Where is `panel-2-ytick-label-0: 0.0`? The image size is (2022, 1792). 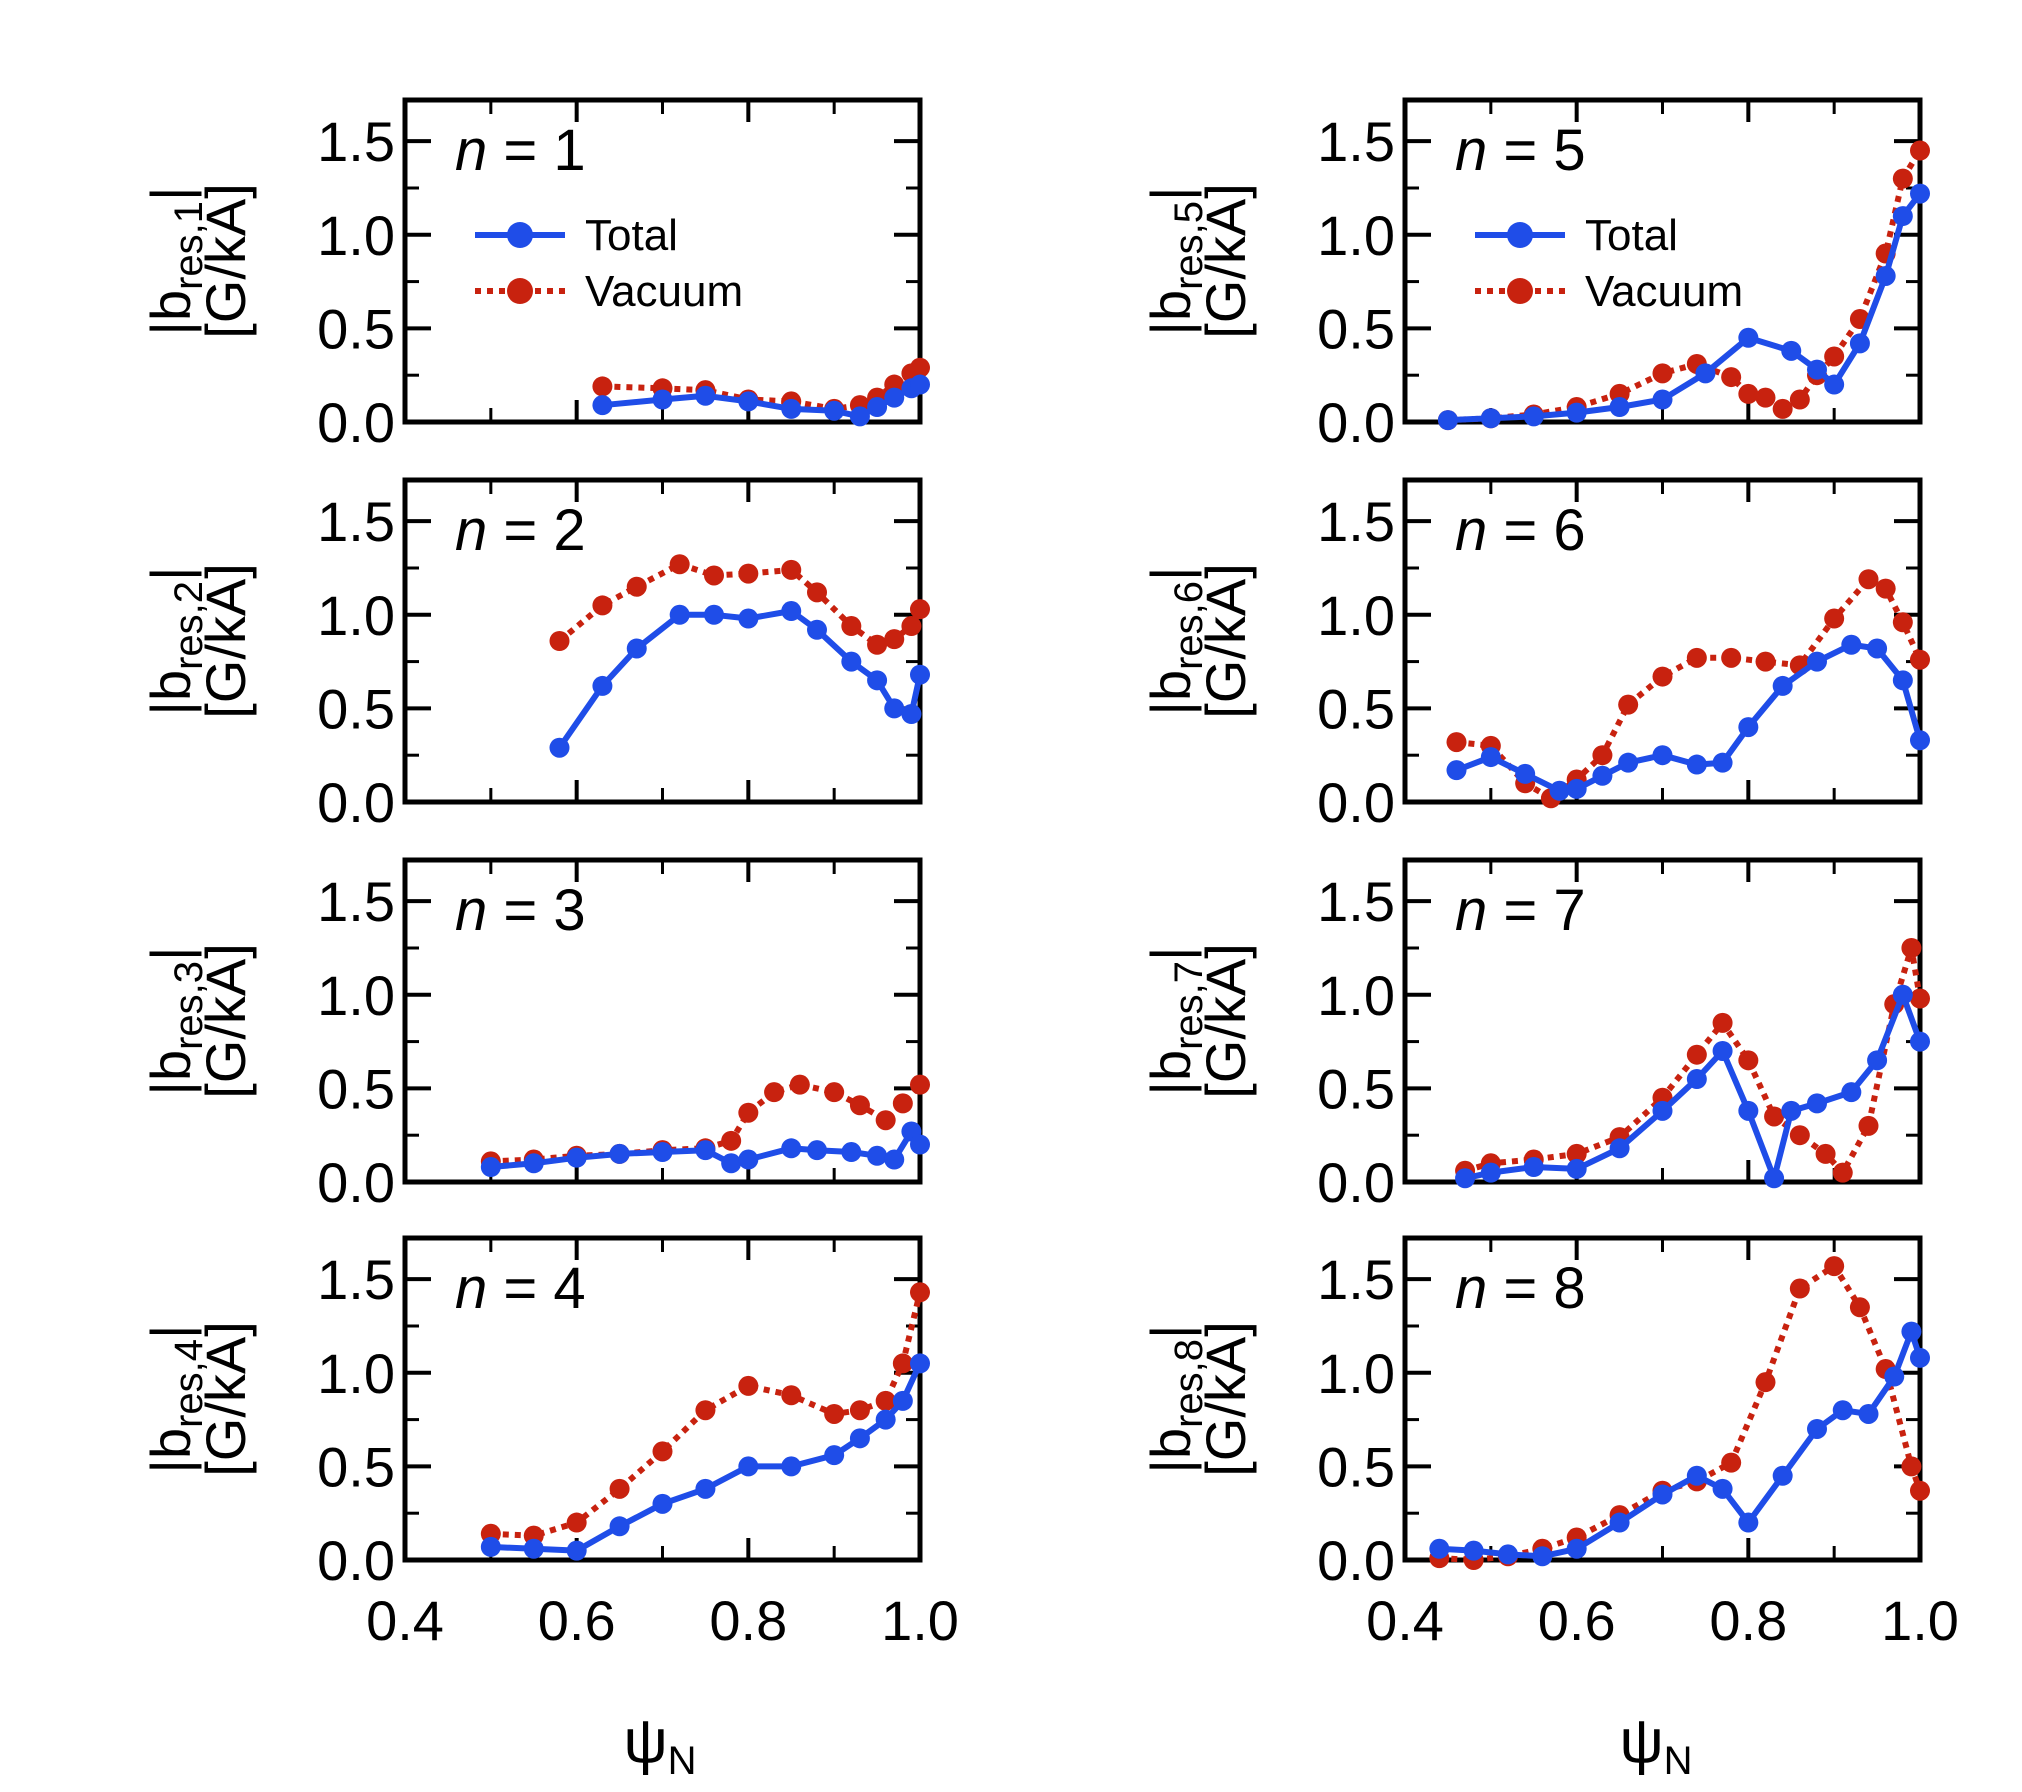
panel-2-ytick-label-0: 0.0 is located at coordinates (1356, 422).